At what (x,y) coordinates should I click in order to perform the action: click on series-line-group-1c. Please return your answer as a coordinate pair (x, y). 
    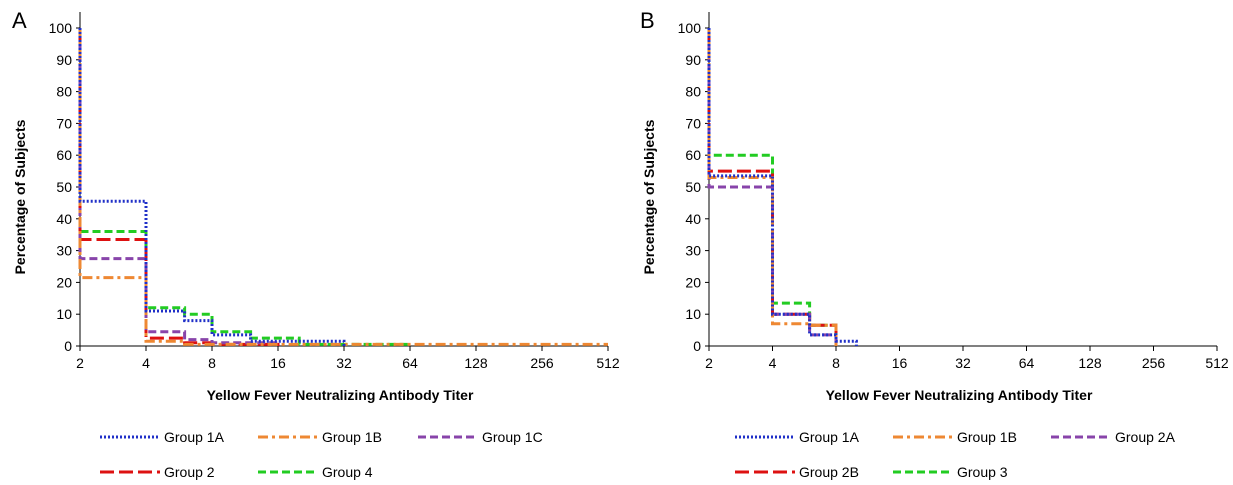
    Looking at the image, I should click on (179, 187).